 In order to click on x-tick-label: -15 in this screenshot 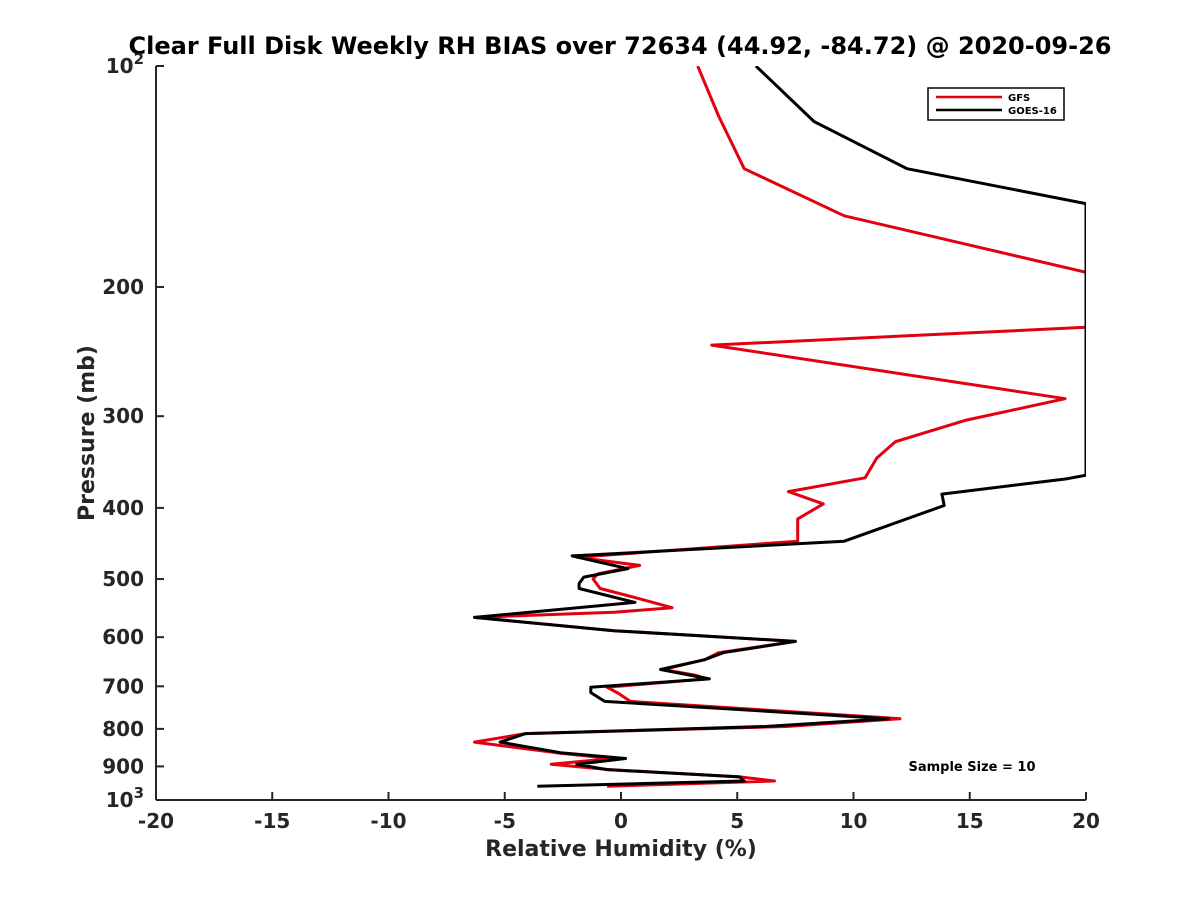, I will do `click(272, 821)`.